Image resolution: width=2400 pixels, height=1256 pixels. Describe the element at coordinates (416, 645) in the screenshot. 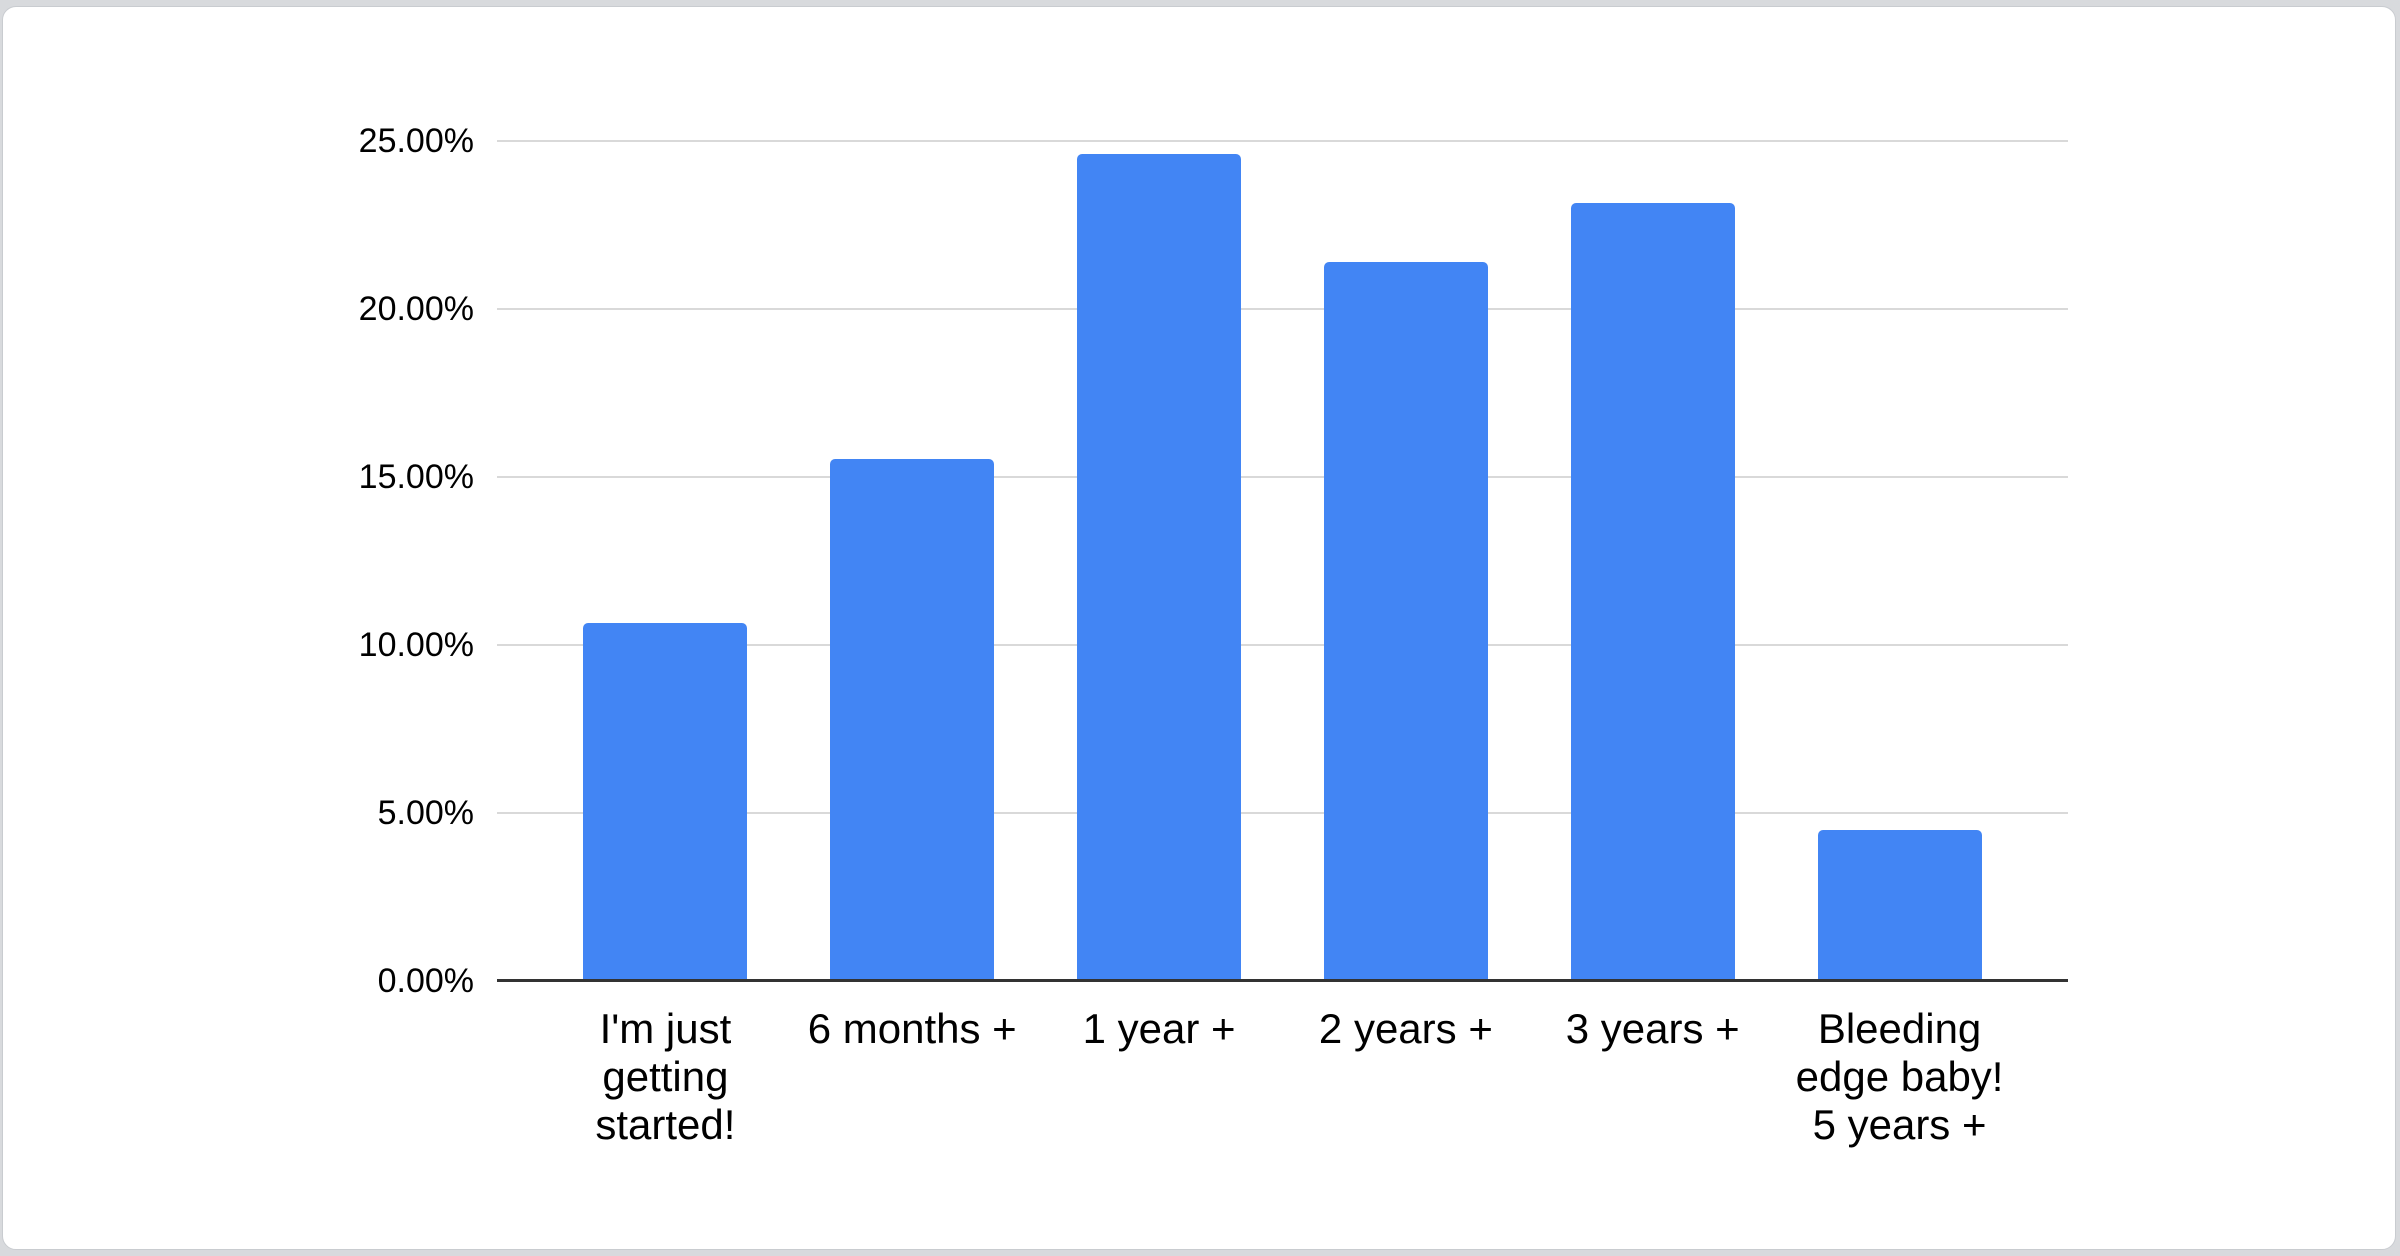

I see `y-axis-tick-label: 10.00%` at that location.